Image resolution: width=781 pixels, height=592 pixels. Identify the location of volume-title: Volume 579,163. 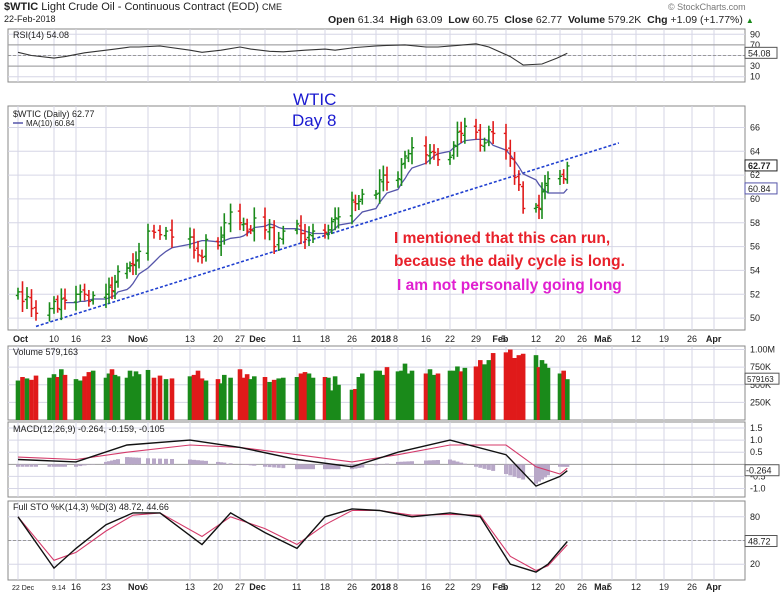
(45, 352).